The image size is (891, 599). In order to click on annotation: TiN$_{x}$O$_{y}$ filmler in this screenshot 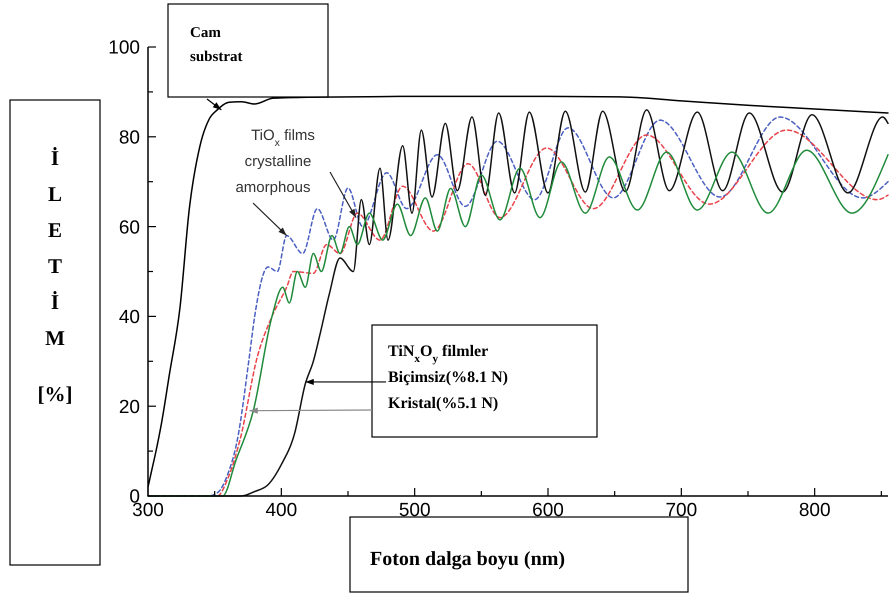, I will do `click(438, 354)`.